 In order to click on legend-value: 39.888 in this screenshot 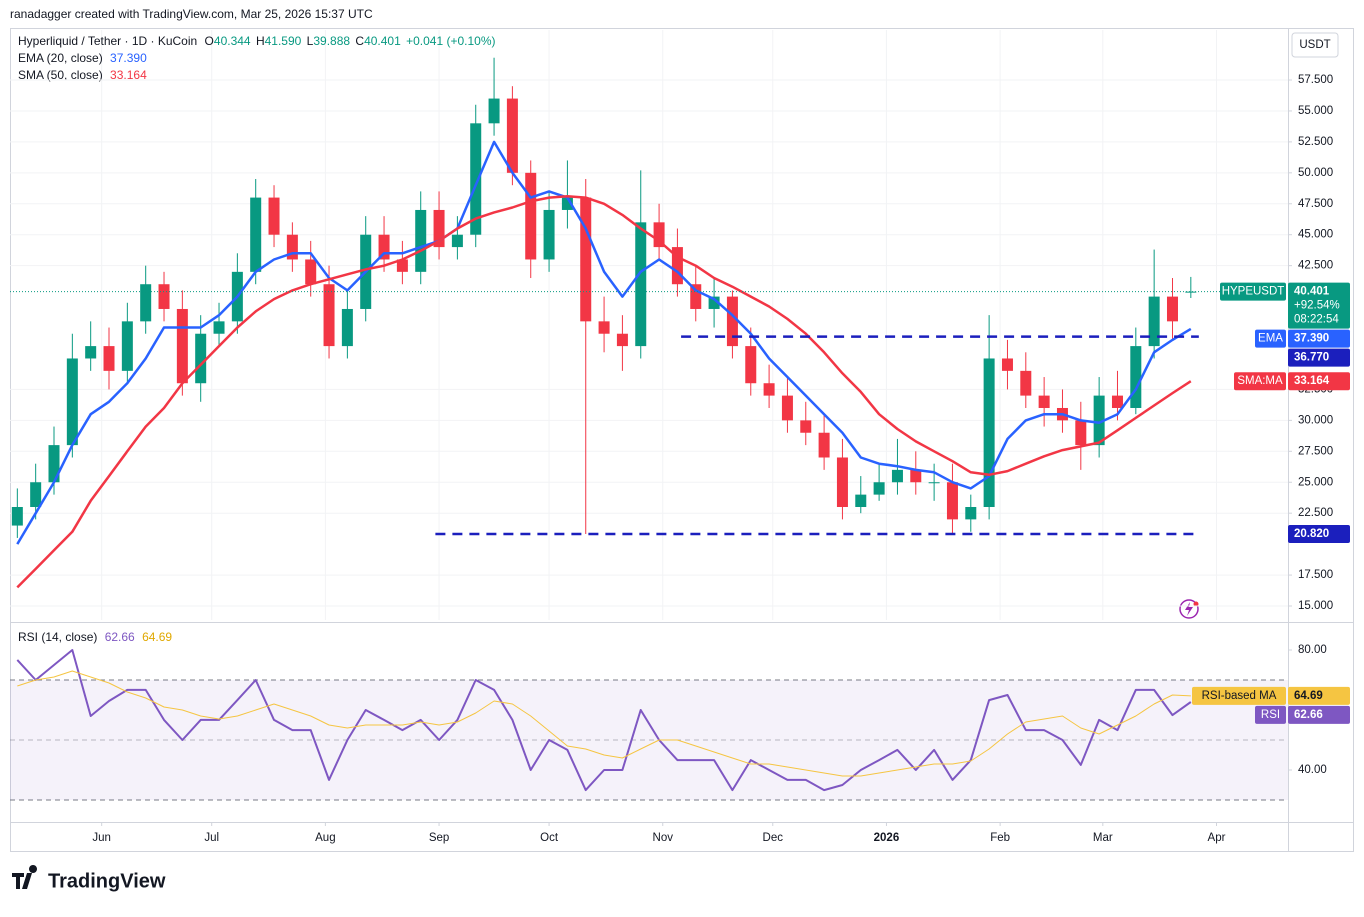, I will do `click(331, 41)`.